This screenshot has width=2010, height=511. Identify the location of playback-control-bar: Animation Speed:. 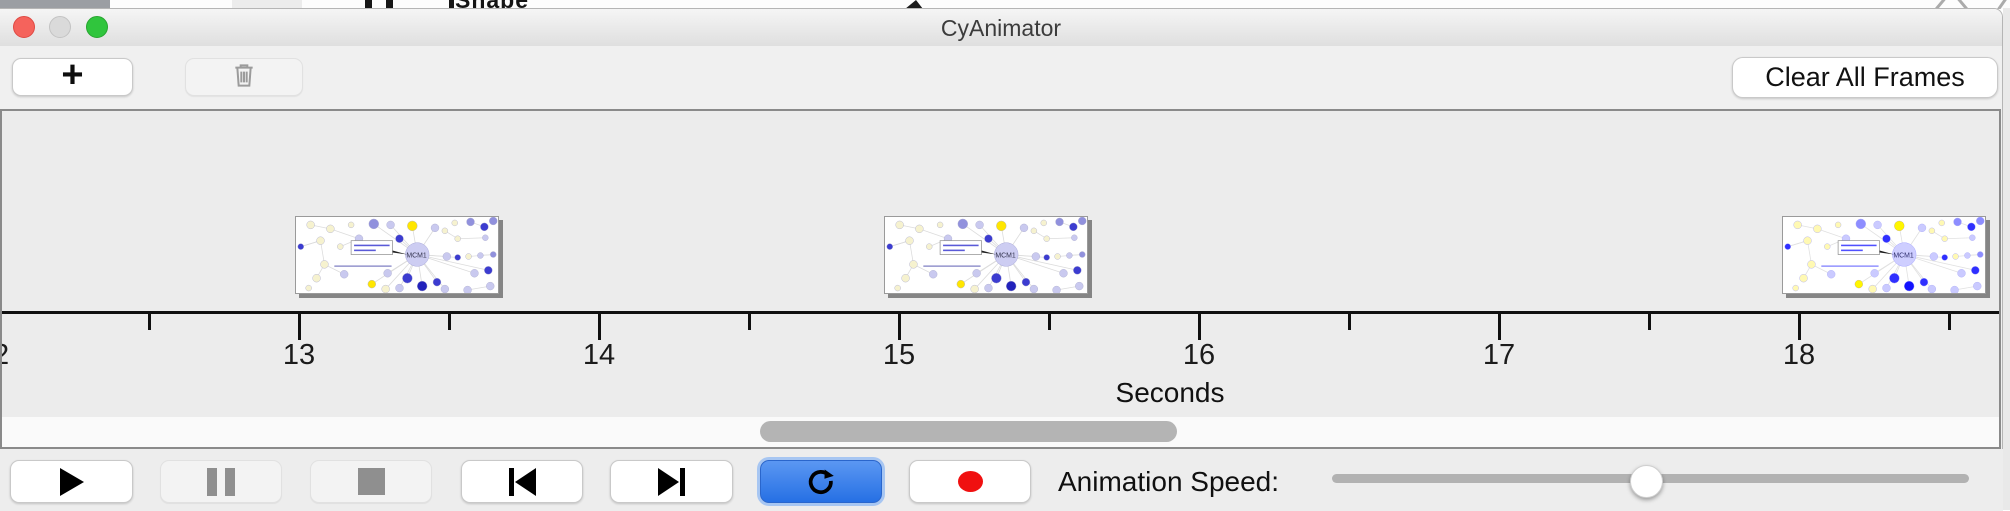
(1001, 480).